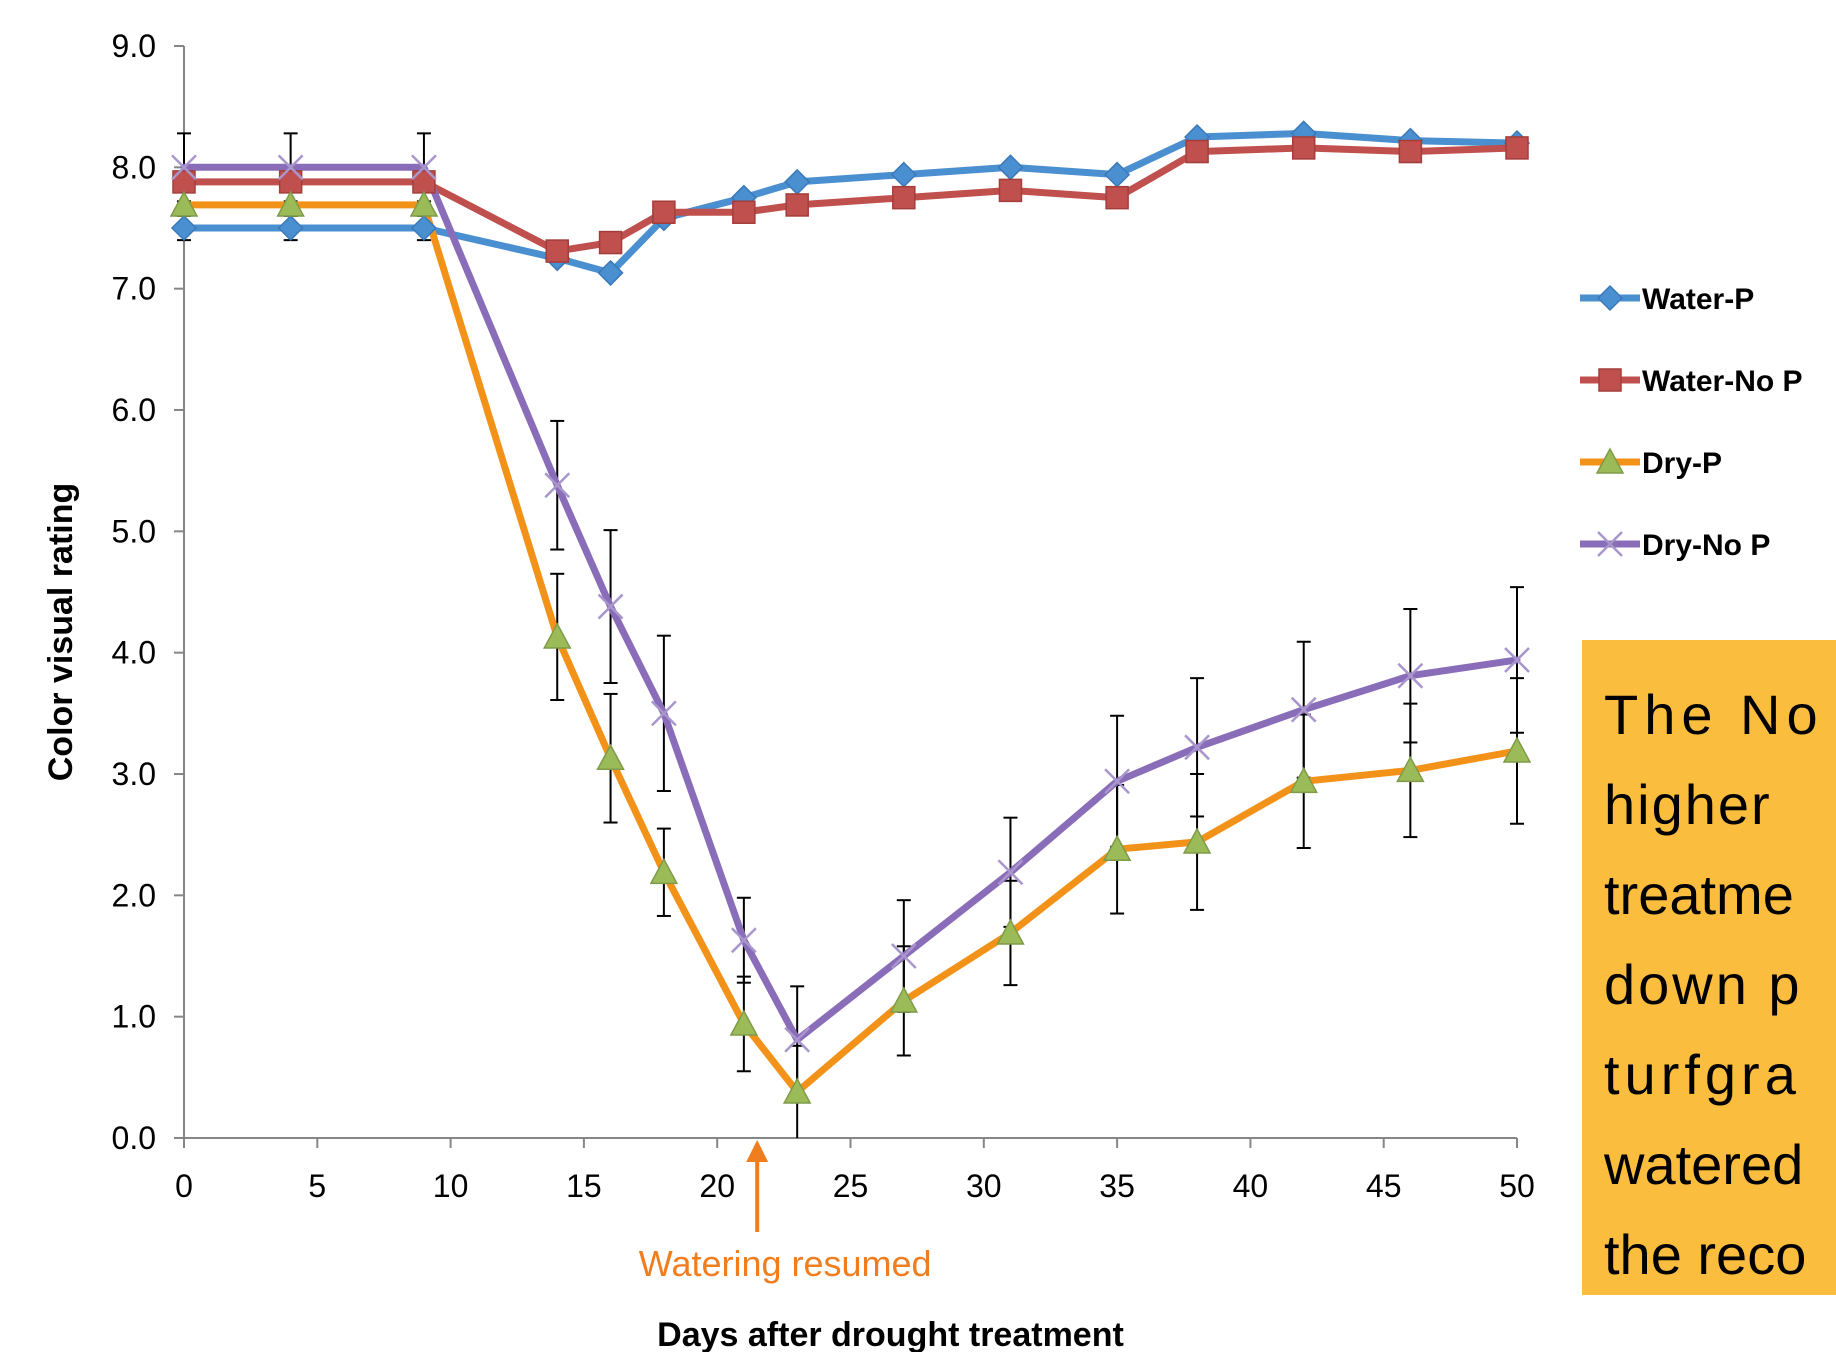  Describe the element at coordinates (1691, 422) in the screenshot. I see `legend: Water-P Water-No P Dry-P Dry-No P` at that location.